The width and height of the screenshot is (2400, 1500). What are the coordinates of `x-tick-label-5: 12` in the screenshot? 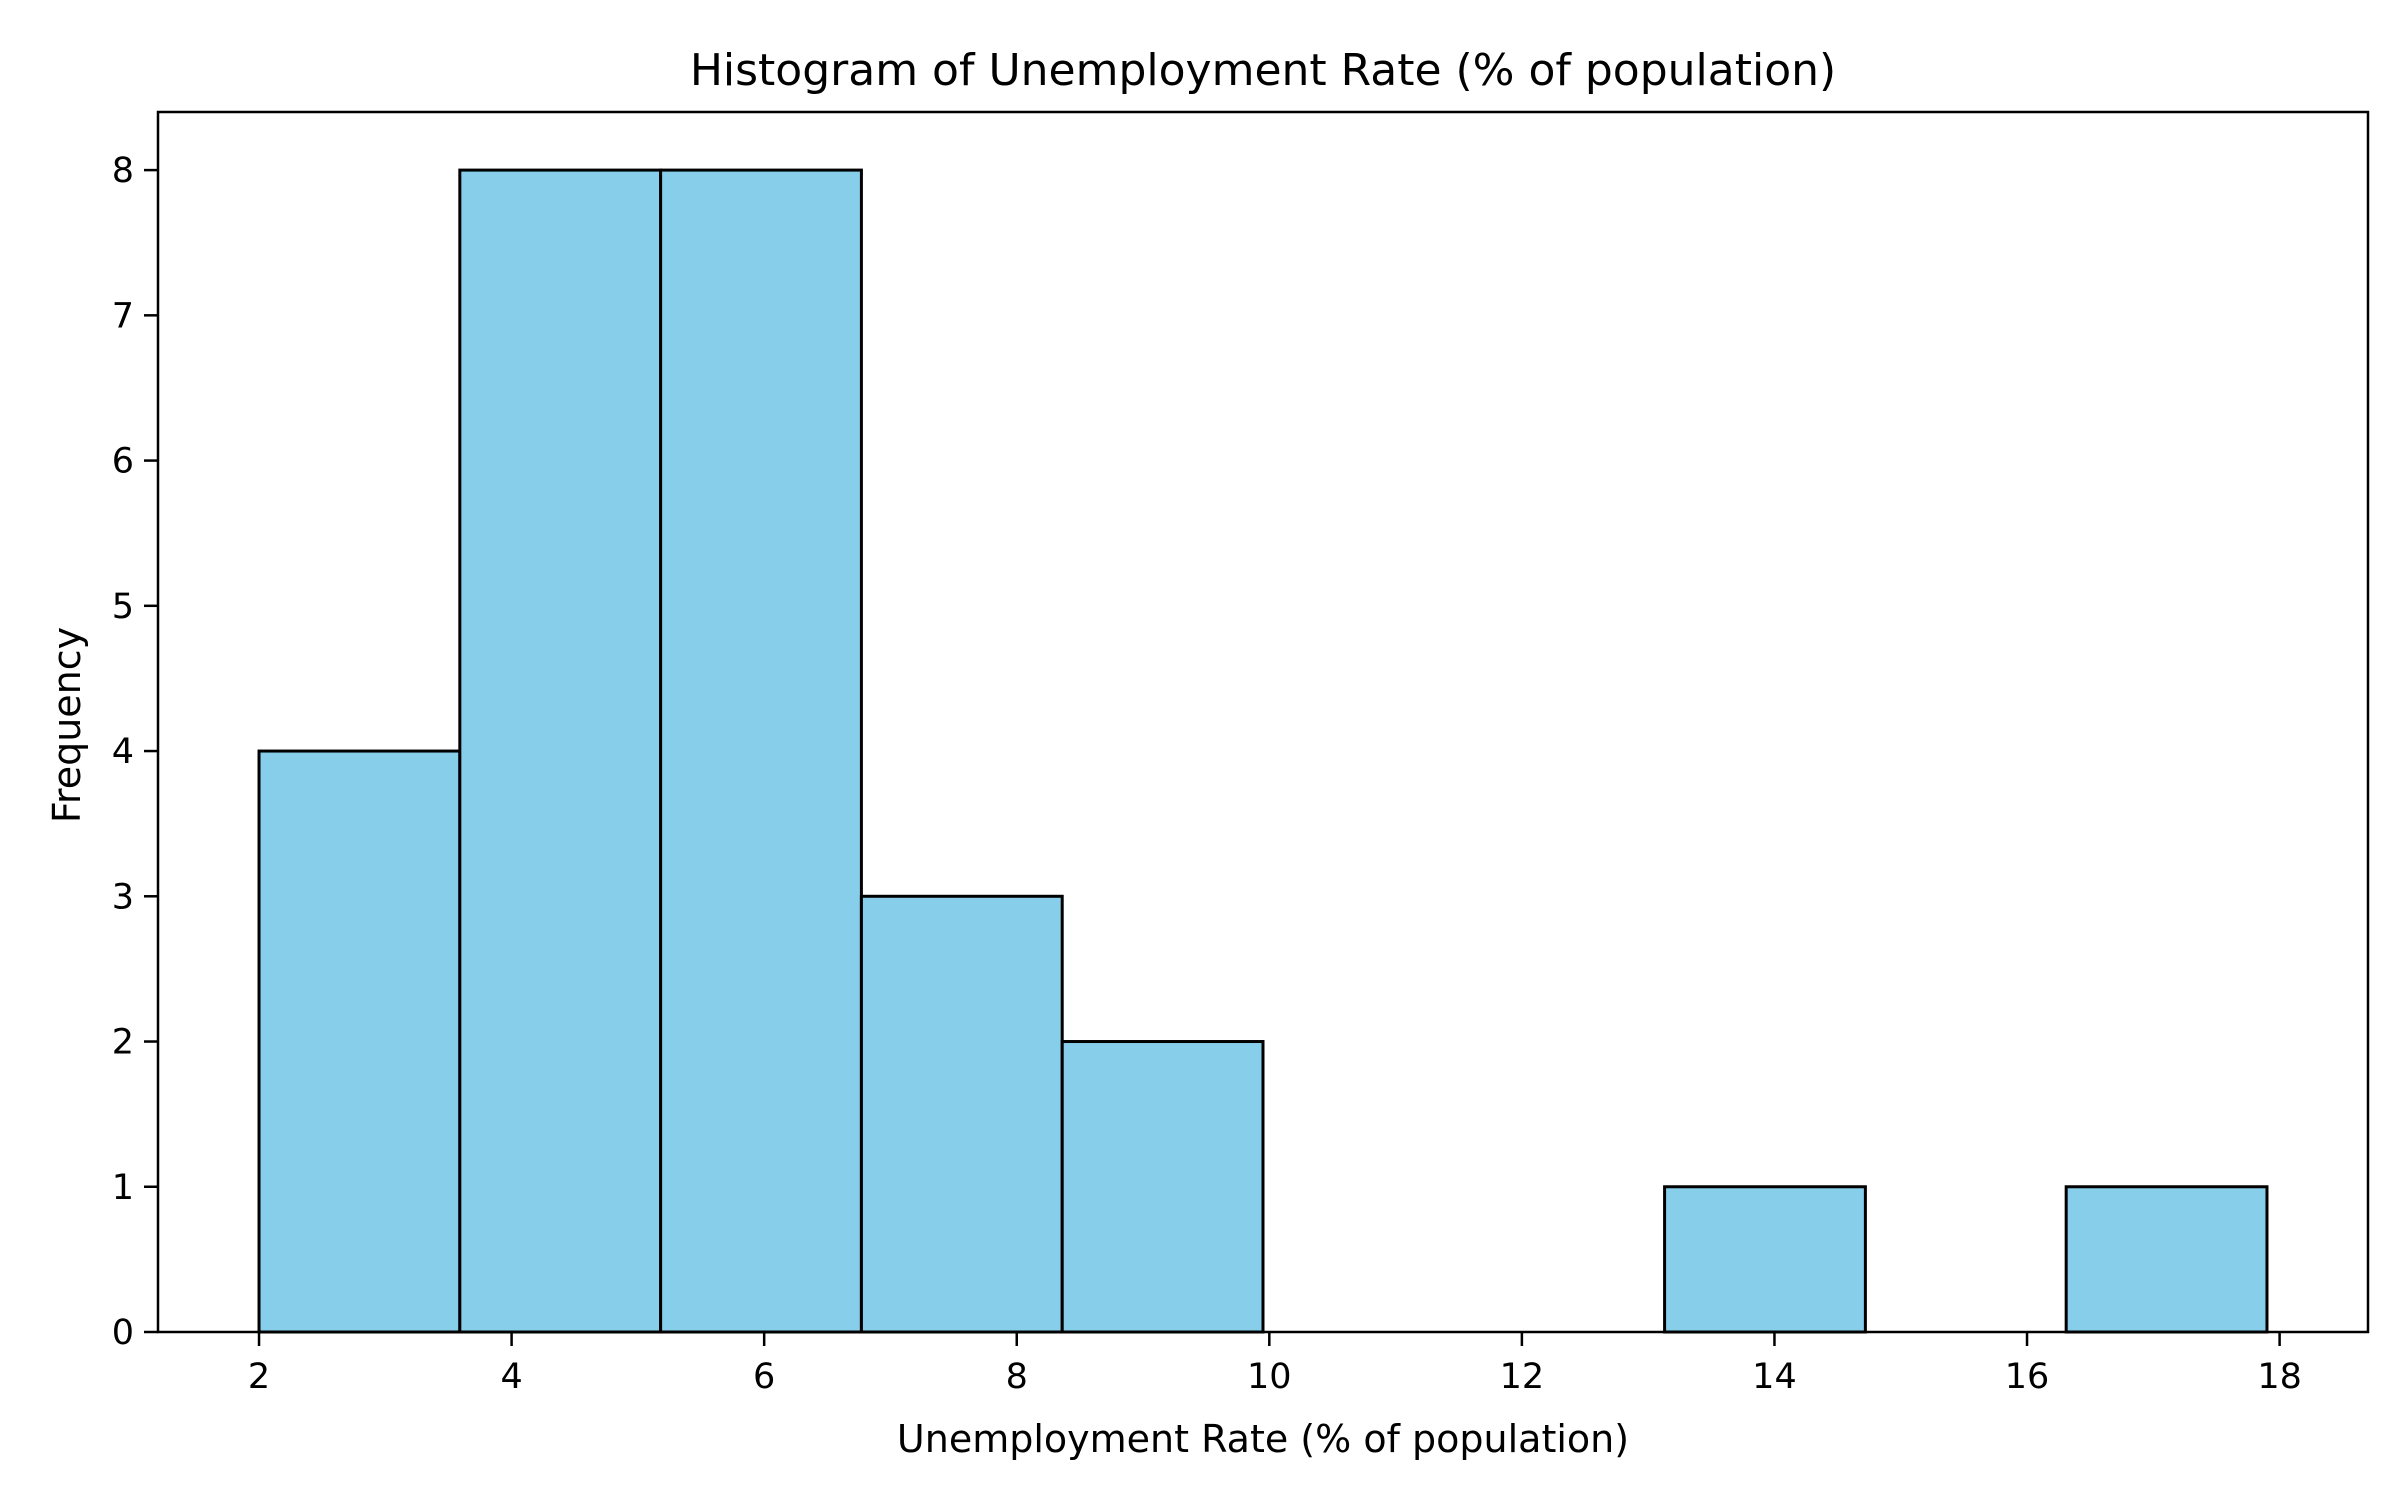 It's located at (1522, 1377).